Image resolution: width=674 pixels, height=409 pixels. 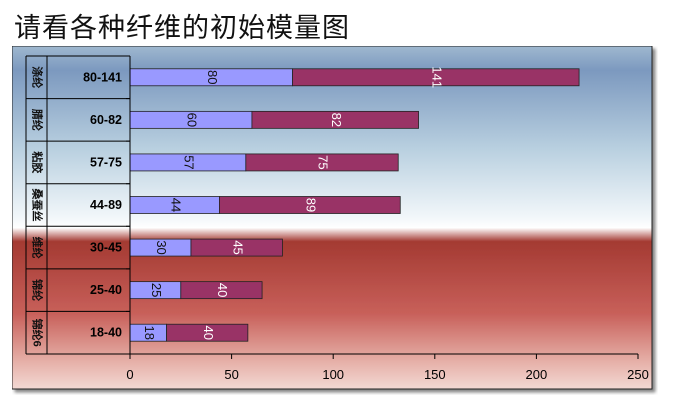 I want to click on x-tick-label: 150, so click(x=435, y=374).